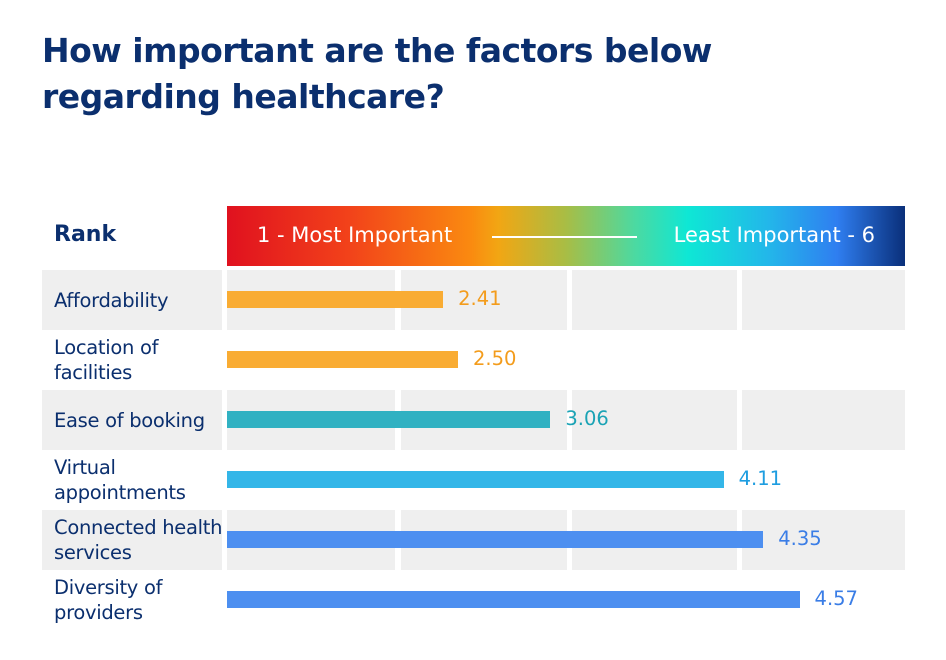 The height and width of the screenshot is (660, 946). Describe the element at coordinates (587, 418) in the screenshot. I see `value-label: 3.06` at that location.